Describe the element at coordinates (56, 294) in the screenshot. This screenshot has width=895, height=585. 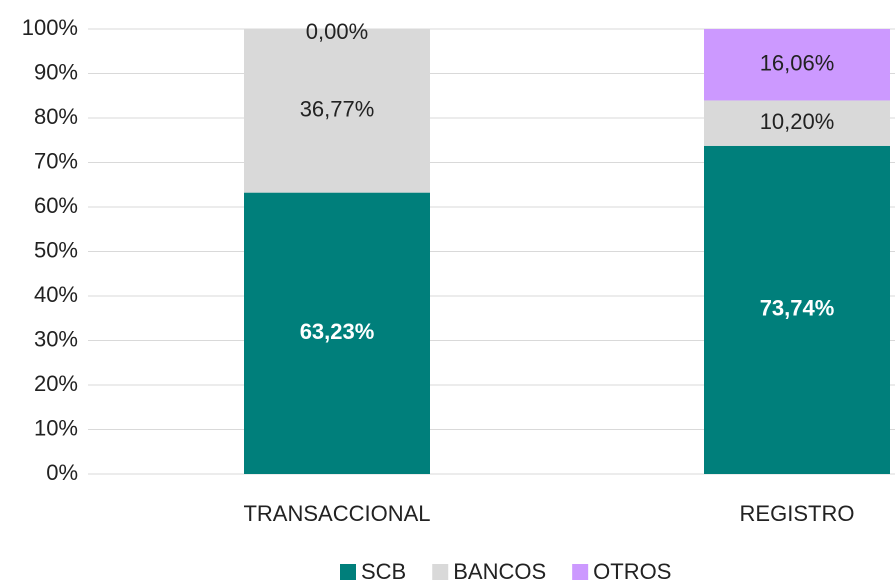
I see `y-tick-label: 40%` at that location.